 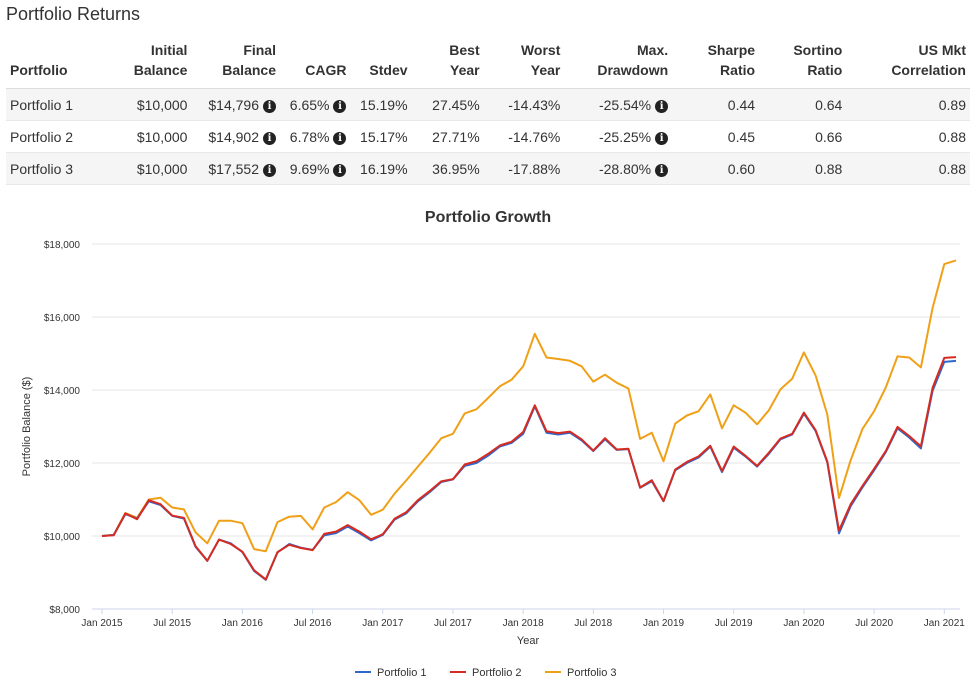 I want to click on legend-label: Portfolio 2, so click(x=497, y=673).